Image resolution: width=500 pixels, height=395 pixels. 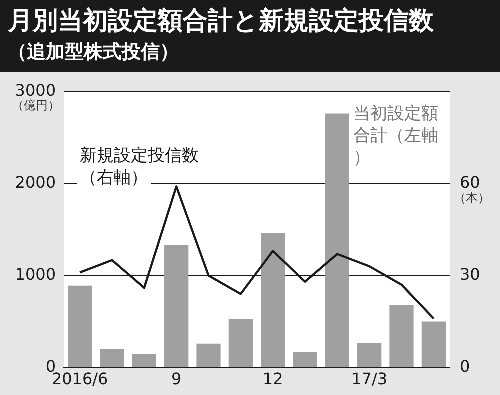 I want to click on chart-title: 月別当初設定額合計と新規設定投信数, so click(x=221, y=21).